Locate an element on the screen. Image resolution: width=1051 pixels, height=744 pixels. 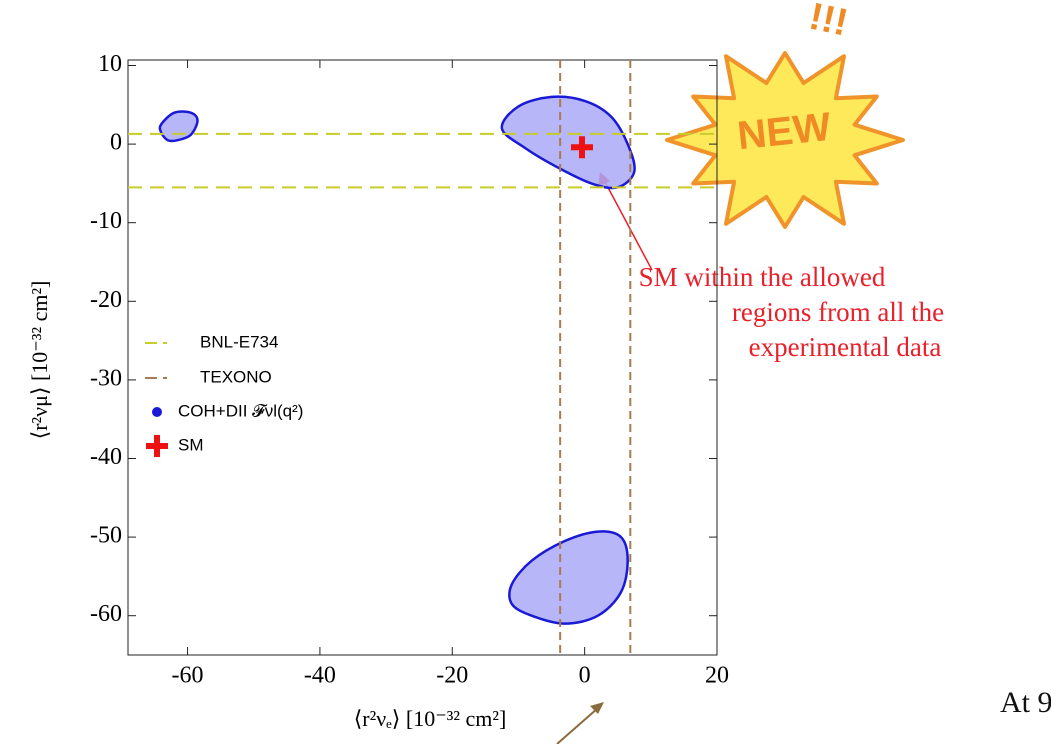
x-tick-label: -20 is located at coordinates (452, 676).